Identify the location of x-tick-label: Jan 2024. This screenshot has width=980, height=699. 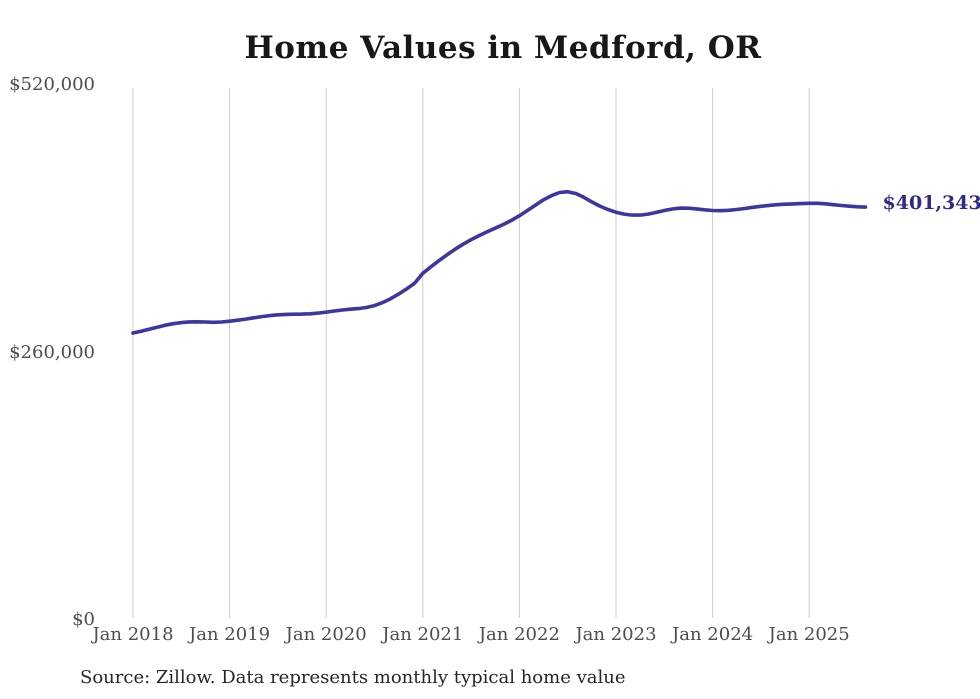
(713, 634).